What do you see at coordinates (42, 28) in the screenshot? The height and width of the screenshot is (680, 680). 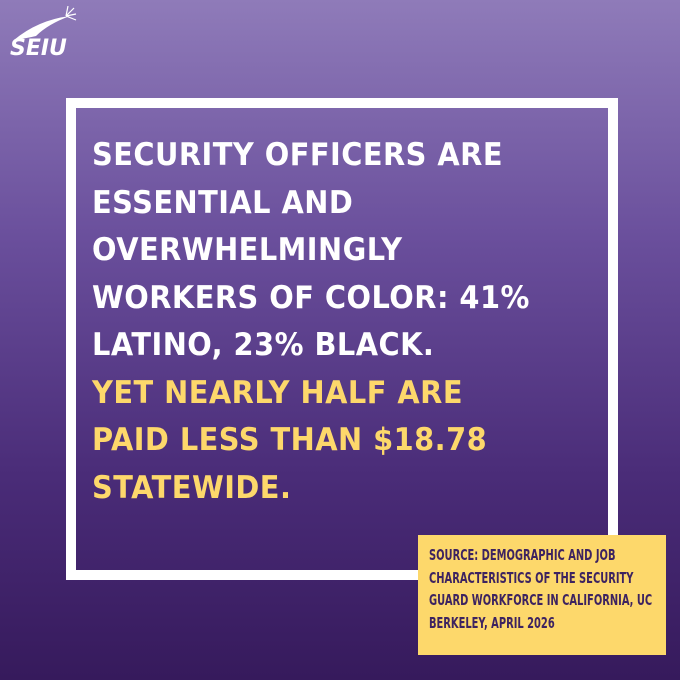 I see `logo-swoosh` at bounding box center [42, 28].